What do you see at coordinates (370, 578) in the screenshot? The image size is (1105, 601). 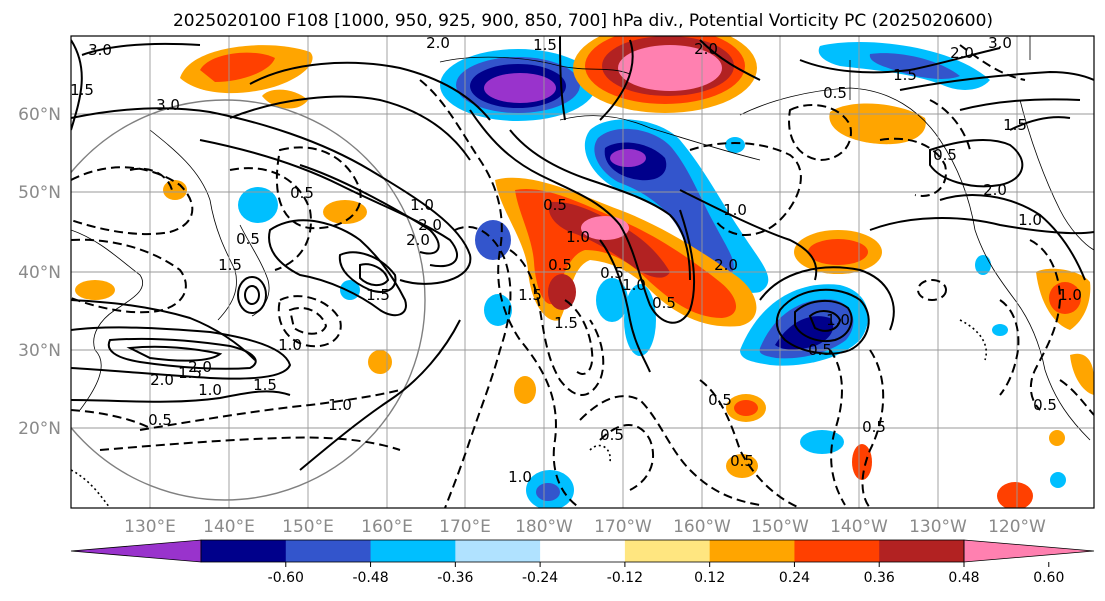 I see `colorbar-tick-label: -0.48` at bounding box center [370, 578].